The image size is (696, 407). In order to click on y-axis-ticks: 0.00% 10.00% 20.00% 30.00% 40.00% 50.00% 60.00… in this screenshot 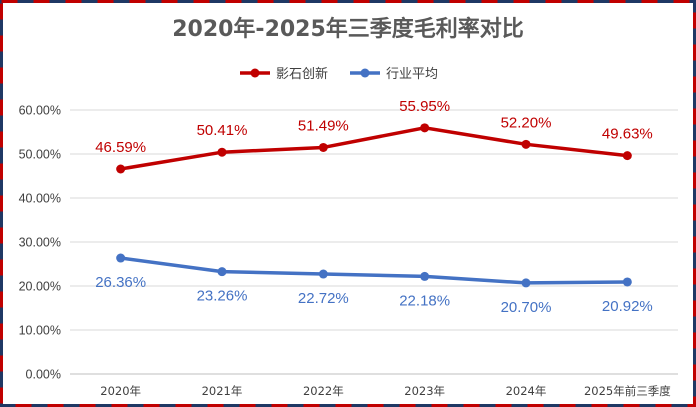, I will do `click(40, 243)`.